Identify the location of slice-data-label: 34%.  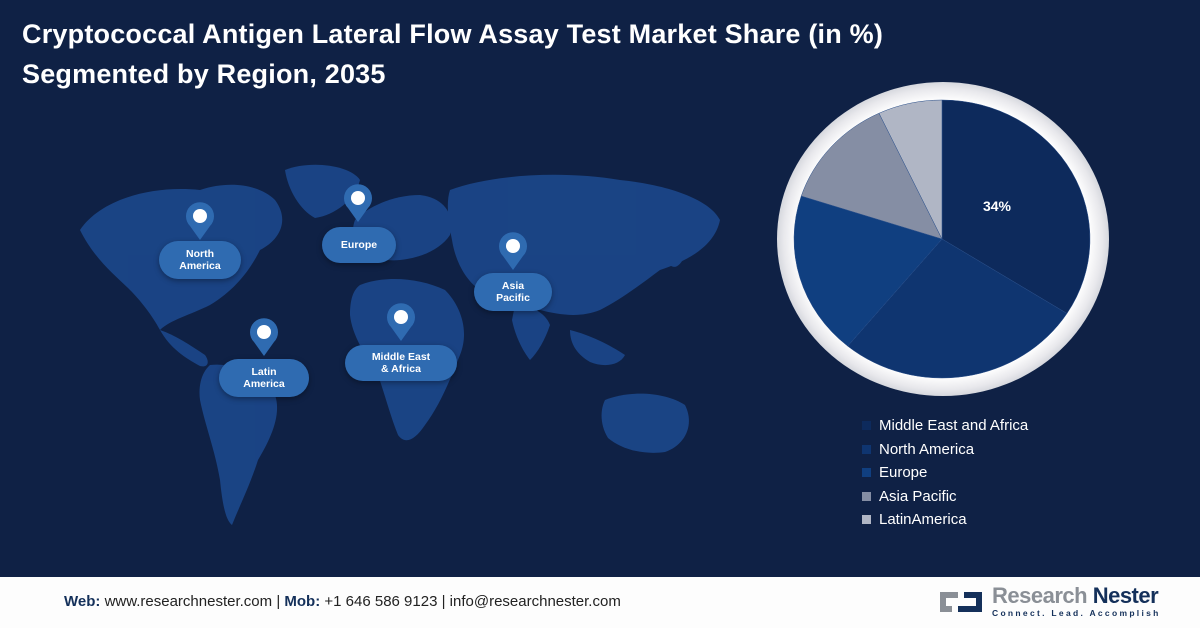
(997, 206).